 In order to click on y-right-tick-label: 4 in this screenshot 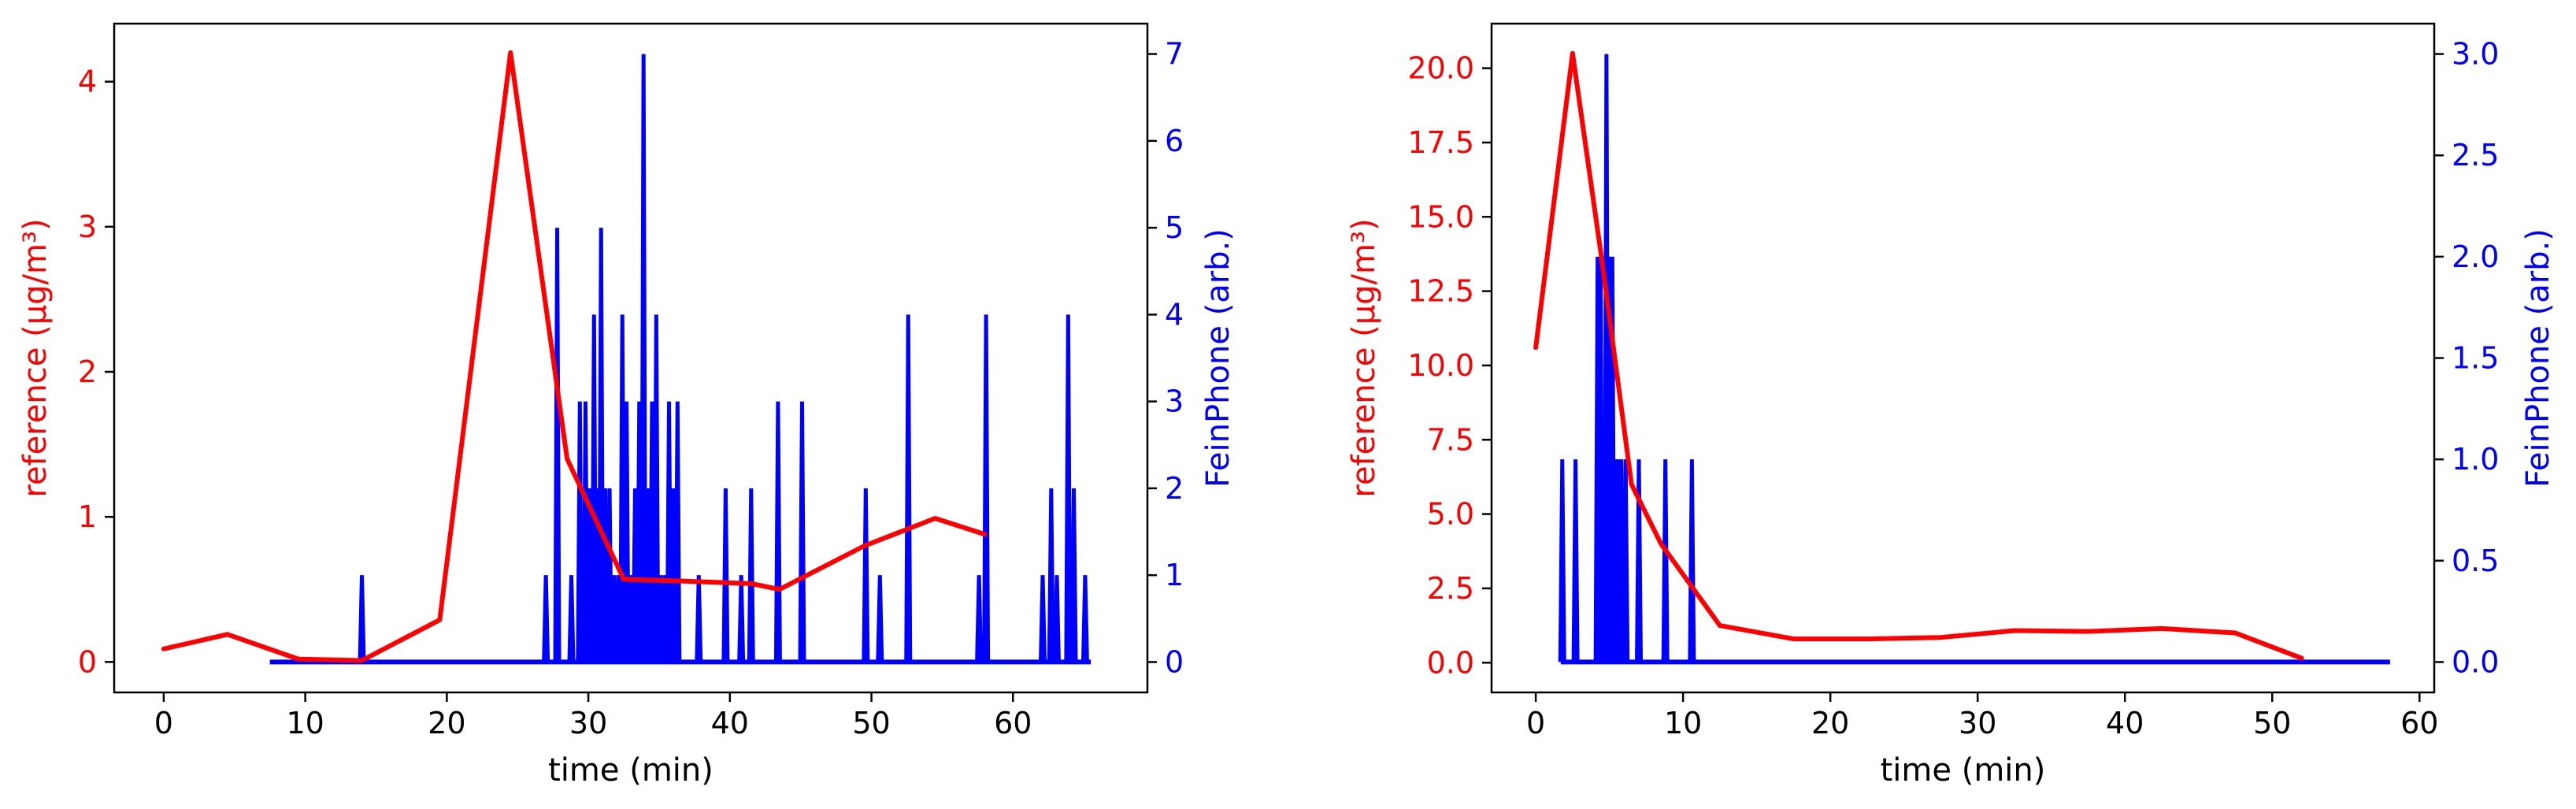, I will do `click(1174, 314)`.